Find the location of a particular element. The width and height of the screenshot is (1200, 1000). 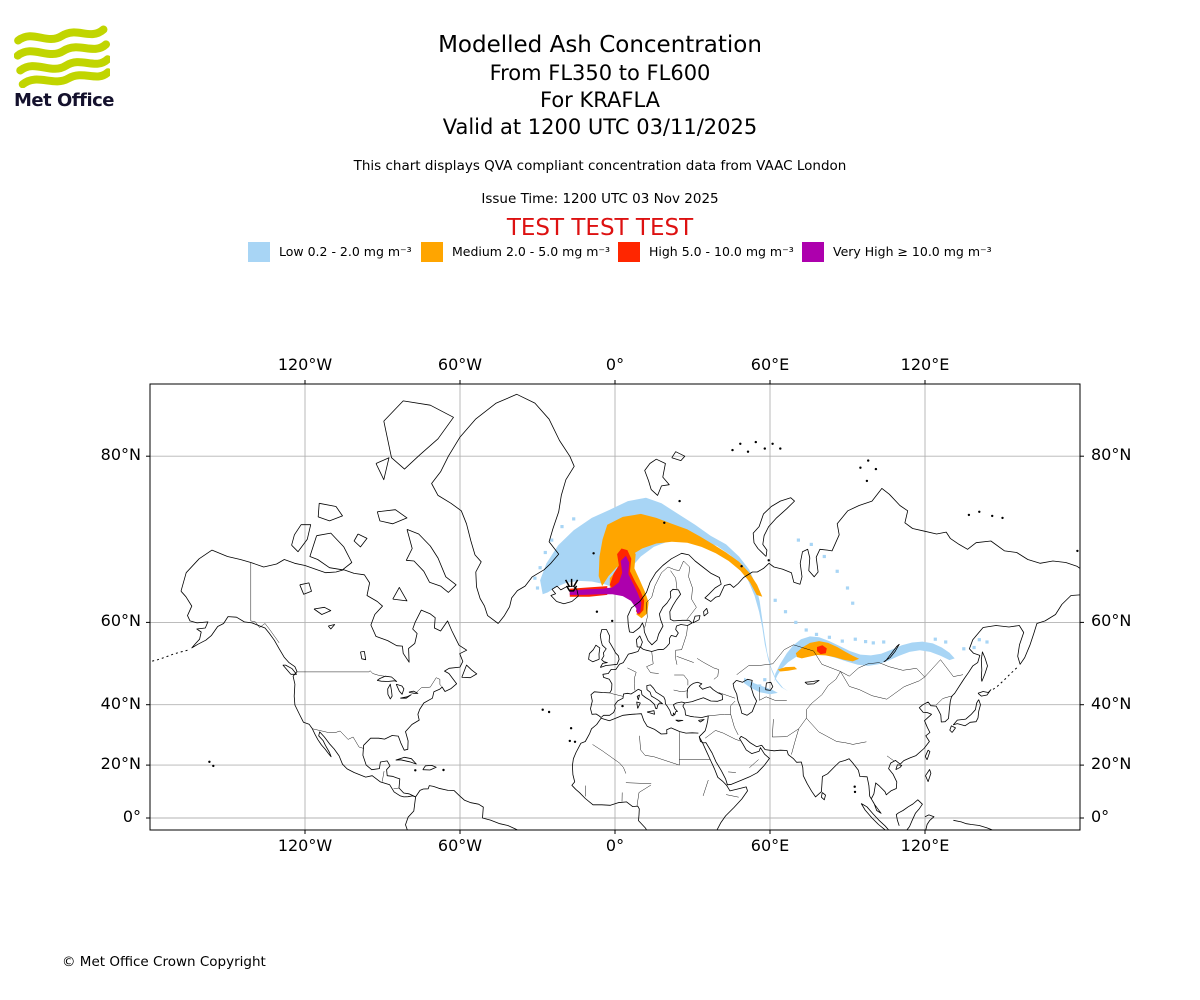

legend-item-very_high: Very High ≥ 10.0 mg m⁻³ is located at coordinates (897, 251).